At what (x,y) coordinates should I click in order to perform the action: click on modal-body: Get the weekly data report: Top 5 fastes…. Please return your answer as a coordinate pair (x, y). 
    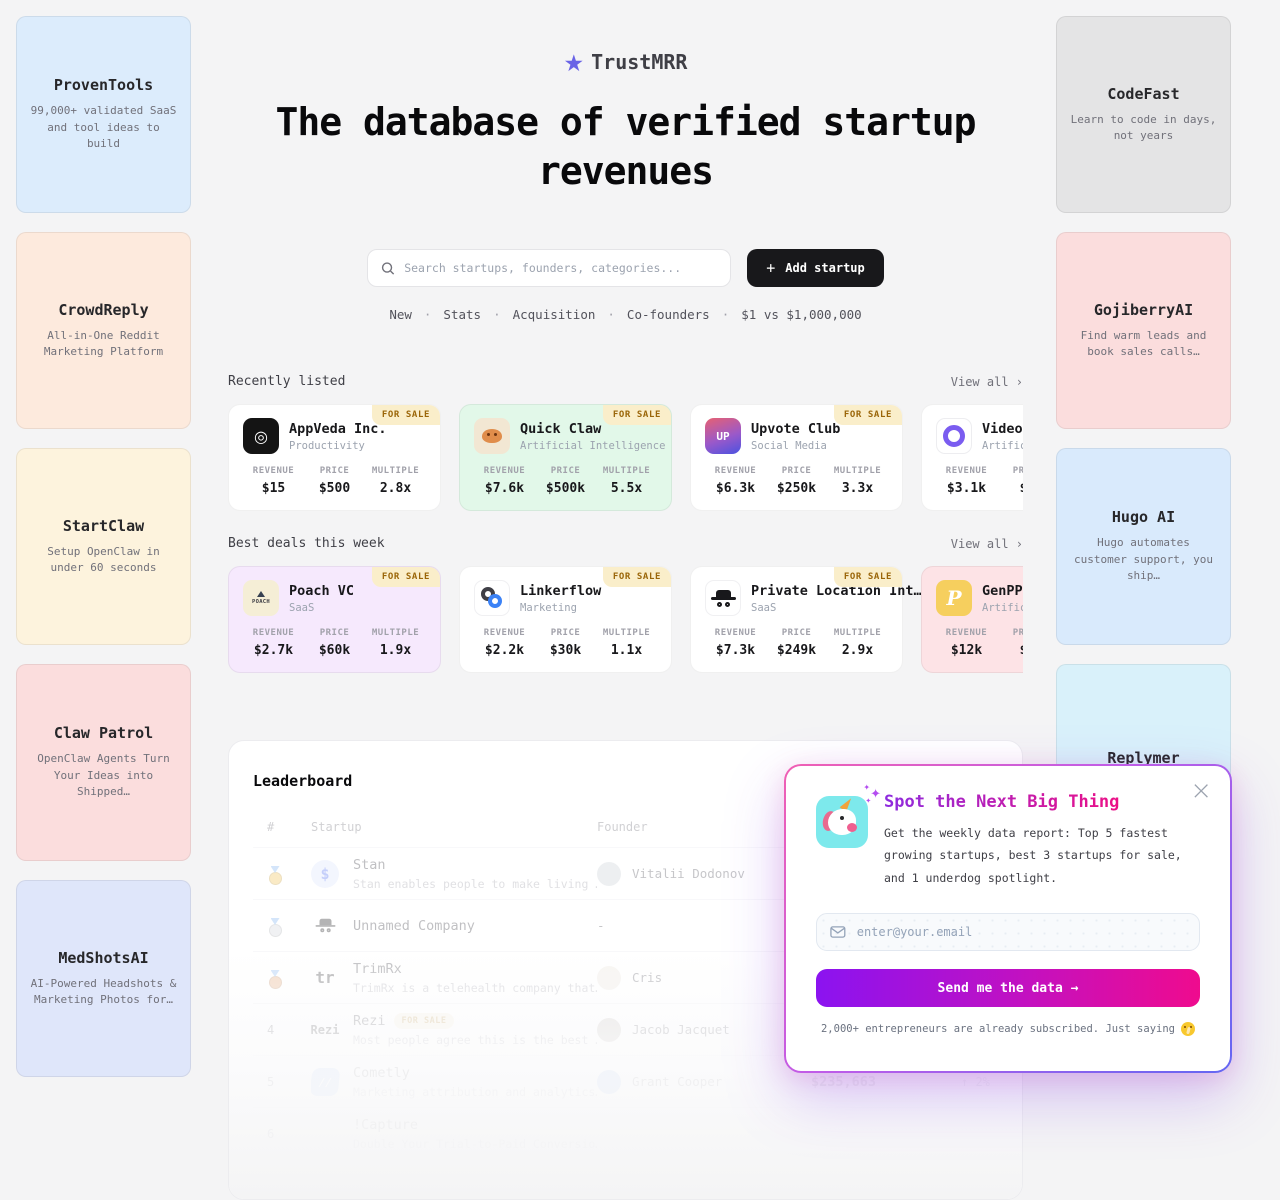
    Looking at the image, I should click on (1033, 855).